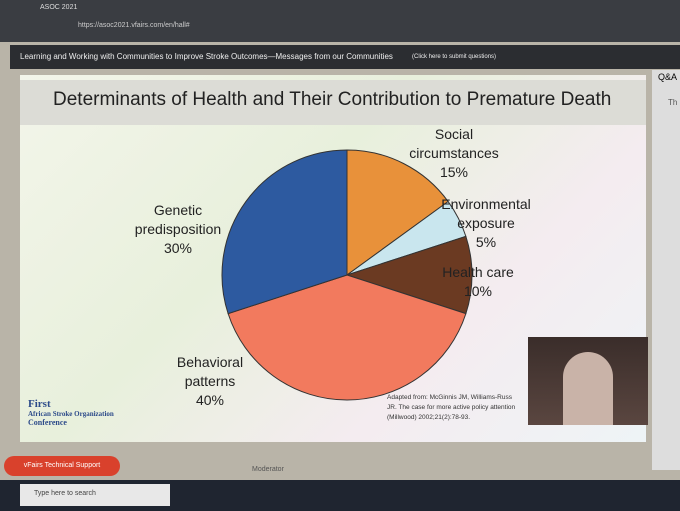  What do you see at coordinates (454, 143) in the screenshot?
I see `slice-name: Social circumstances` at bounding box center [454, 143].